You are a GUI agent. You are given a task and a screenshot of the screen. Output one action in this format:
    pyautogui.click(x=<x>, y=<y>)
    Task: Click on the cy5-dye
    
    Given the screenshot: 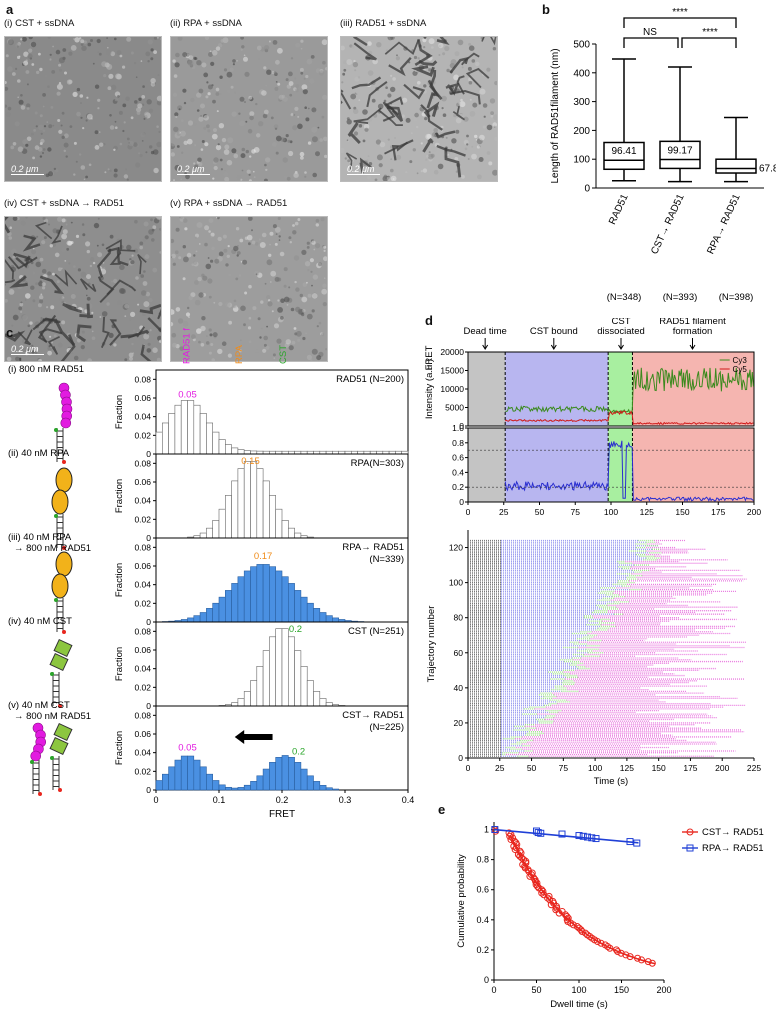 What is the action you would take?
    pyautogui.click(x=40, y=794)
    